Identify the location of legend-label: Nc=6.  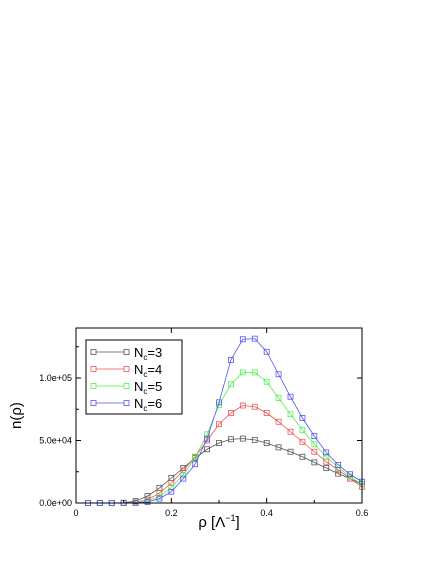
(148, 404).